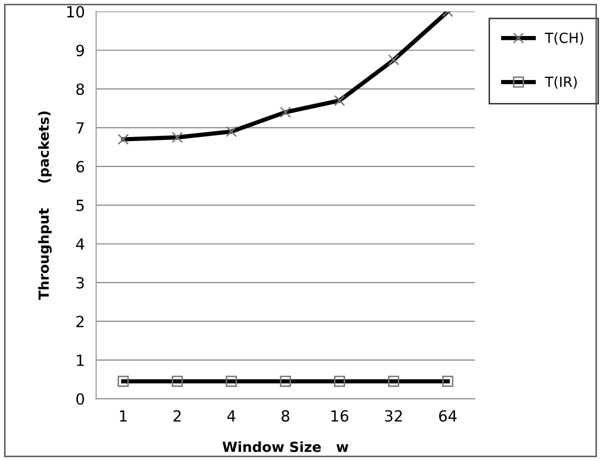 Image resolution: width=601 pixels, height=461 pixels. Describe the element at coordinates (80, 360) in the screenshot. I see `y-tick-label: 1` at that location.